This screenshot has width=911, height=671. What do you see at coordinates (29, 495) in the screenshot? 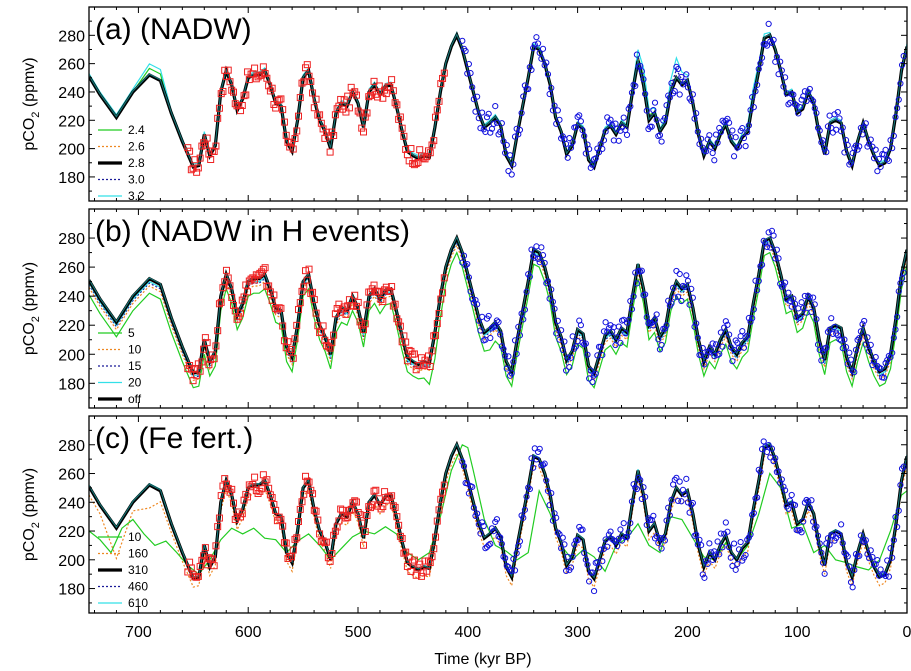
I see `y-axis-label-unit: (ppmv)` at bounding box center [29, 495].